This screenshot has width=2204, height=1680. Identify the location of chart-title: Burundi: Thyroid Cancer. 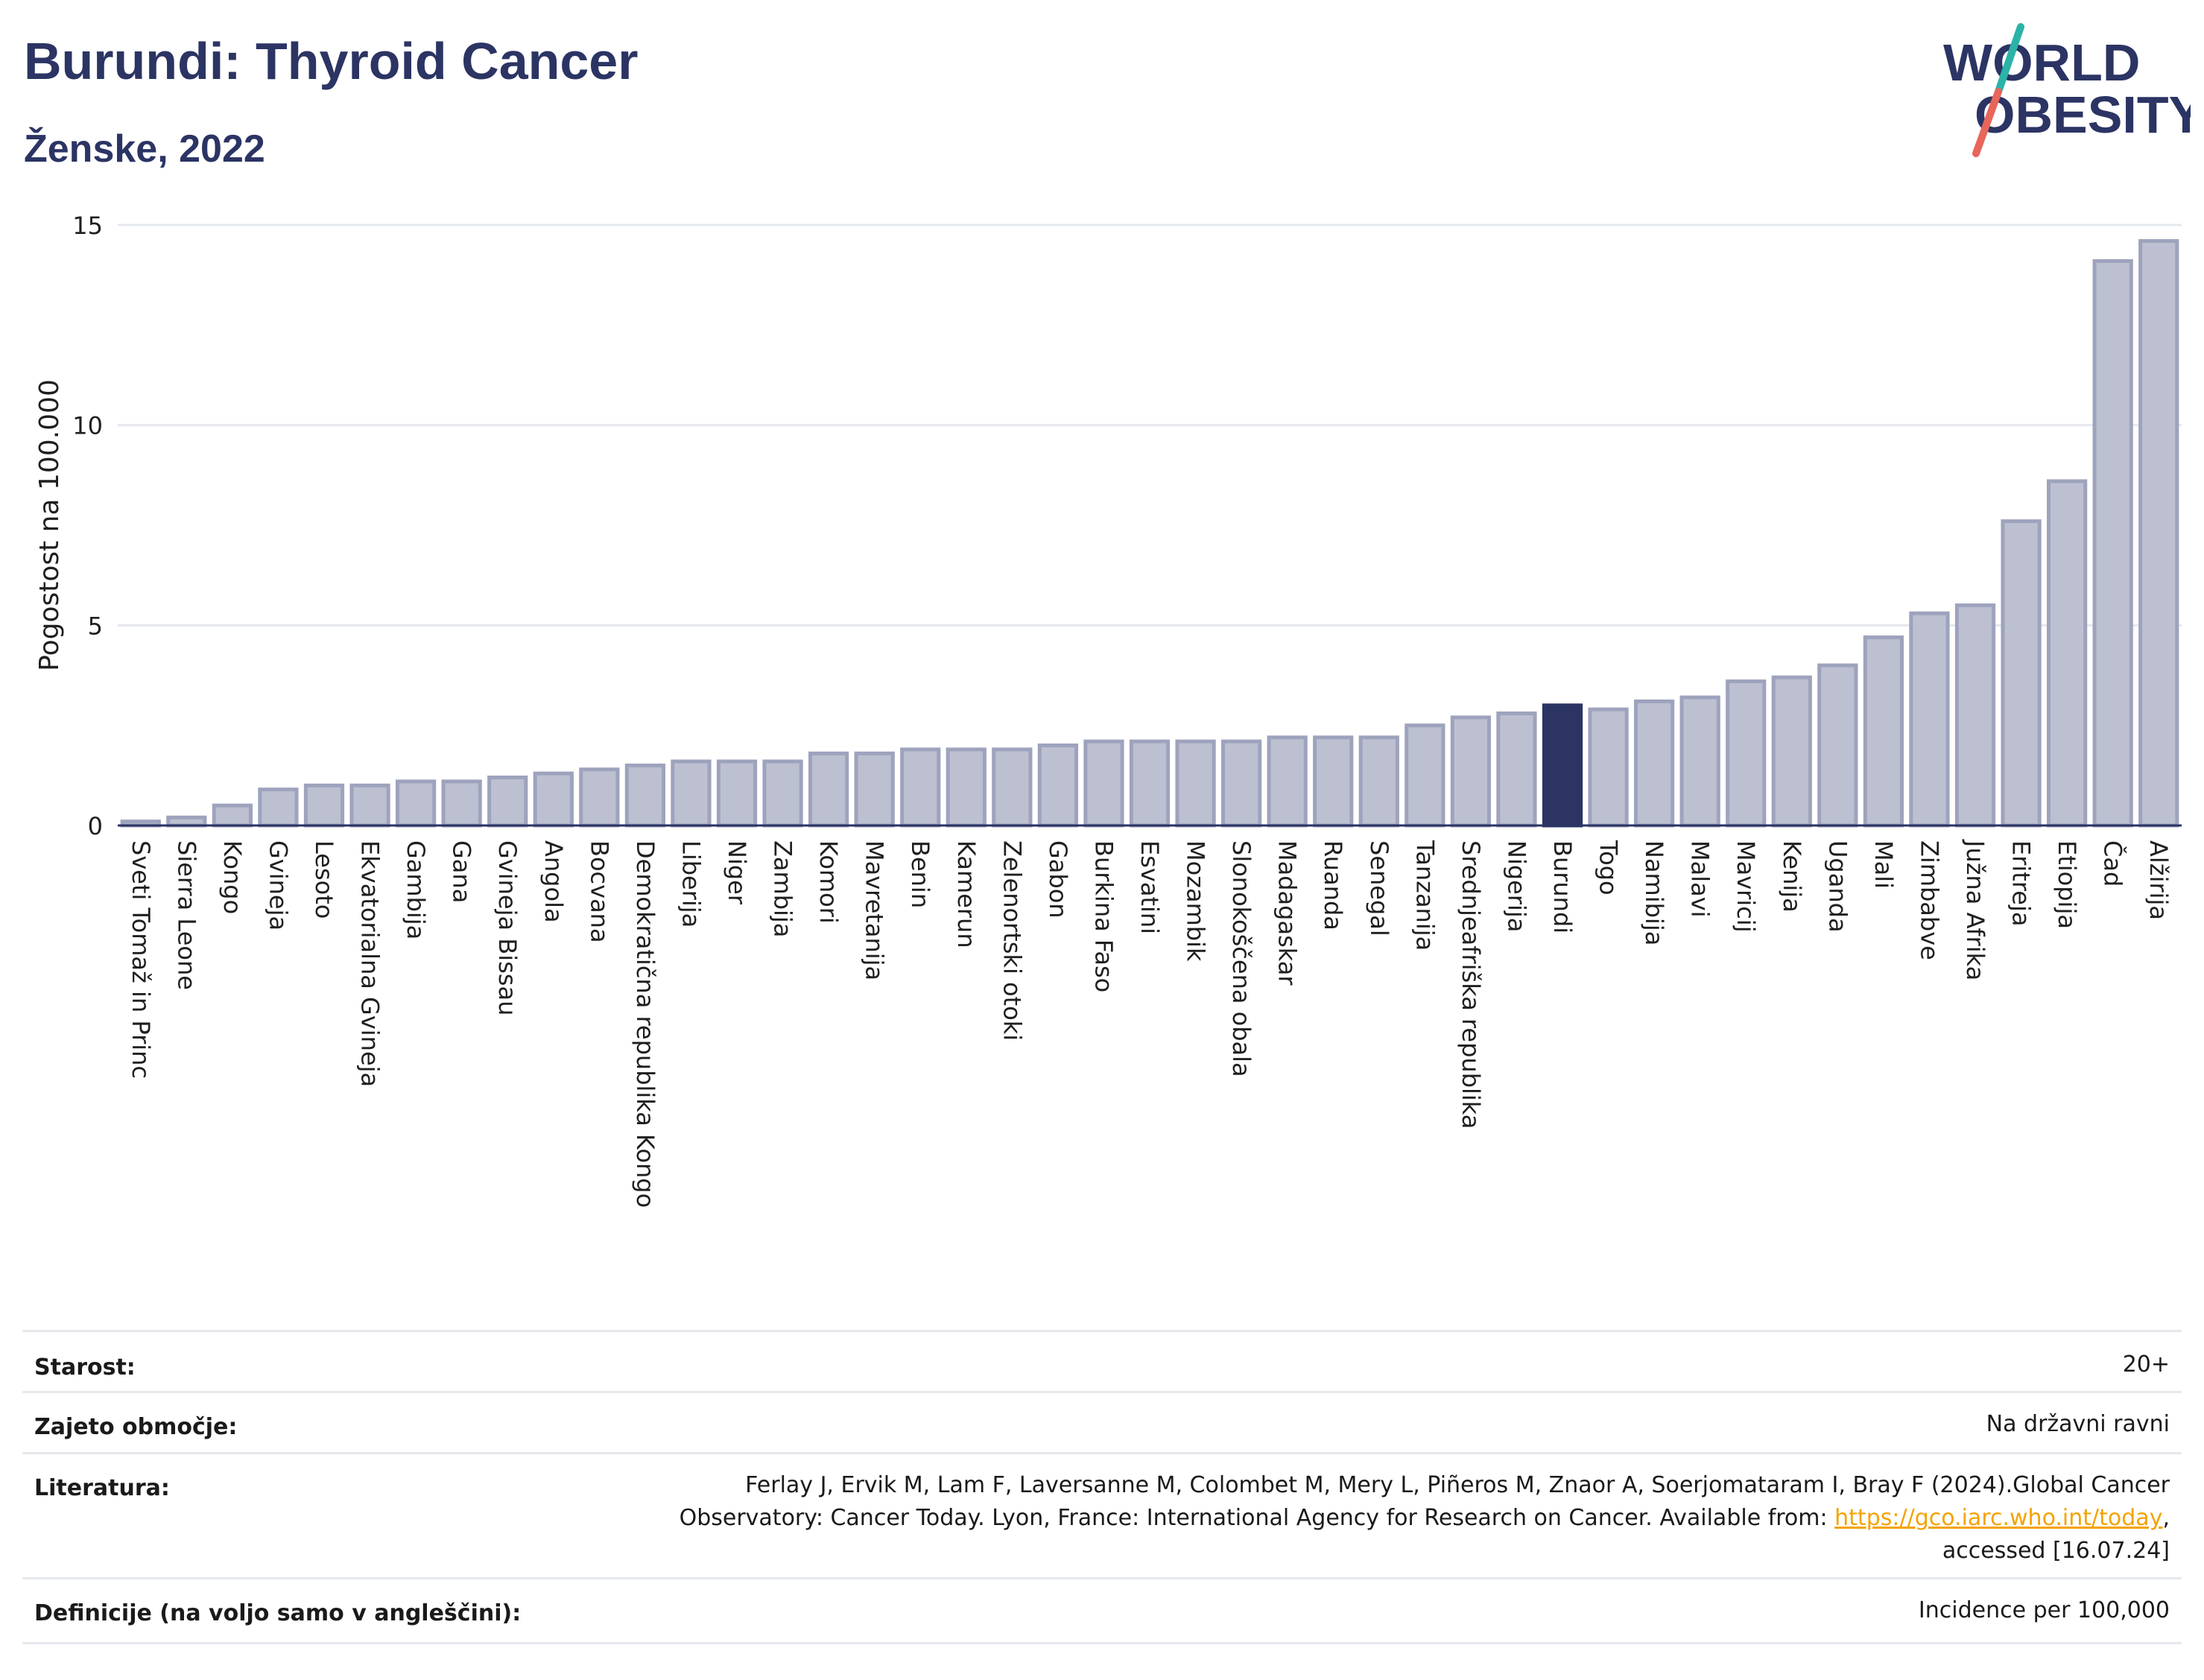
(331, 61).